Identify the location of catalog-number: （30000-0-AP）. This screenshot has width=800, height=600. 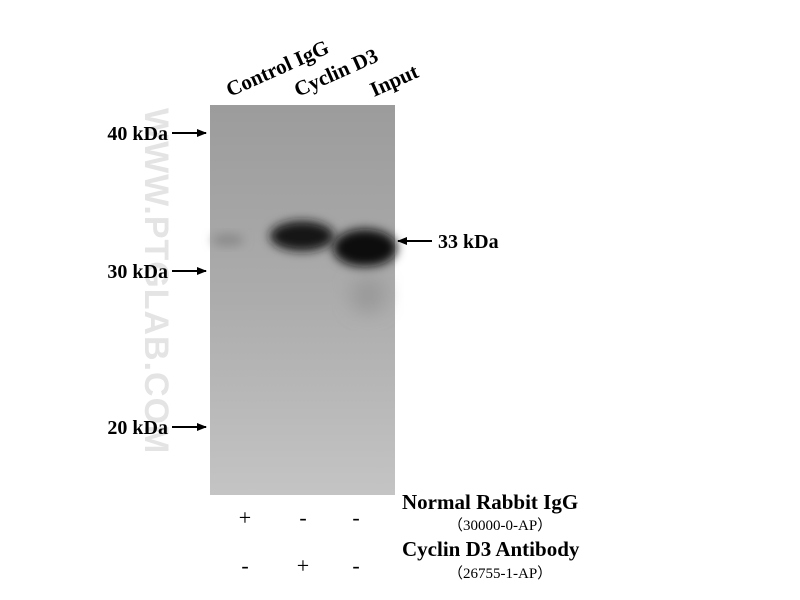
(500, 525).